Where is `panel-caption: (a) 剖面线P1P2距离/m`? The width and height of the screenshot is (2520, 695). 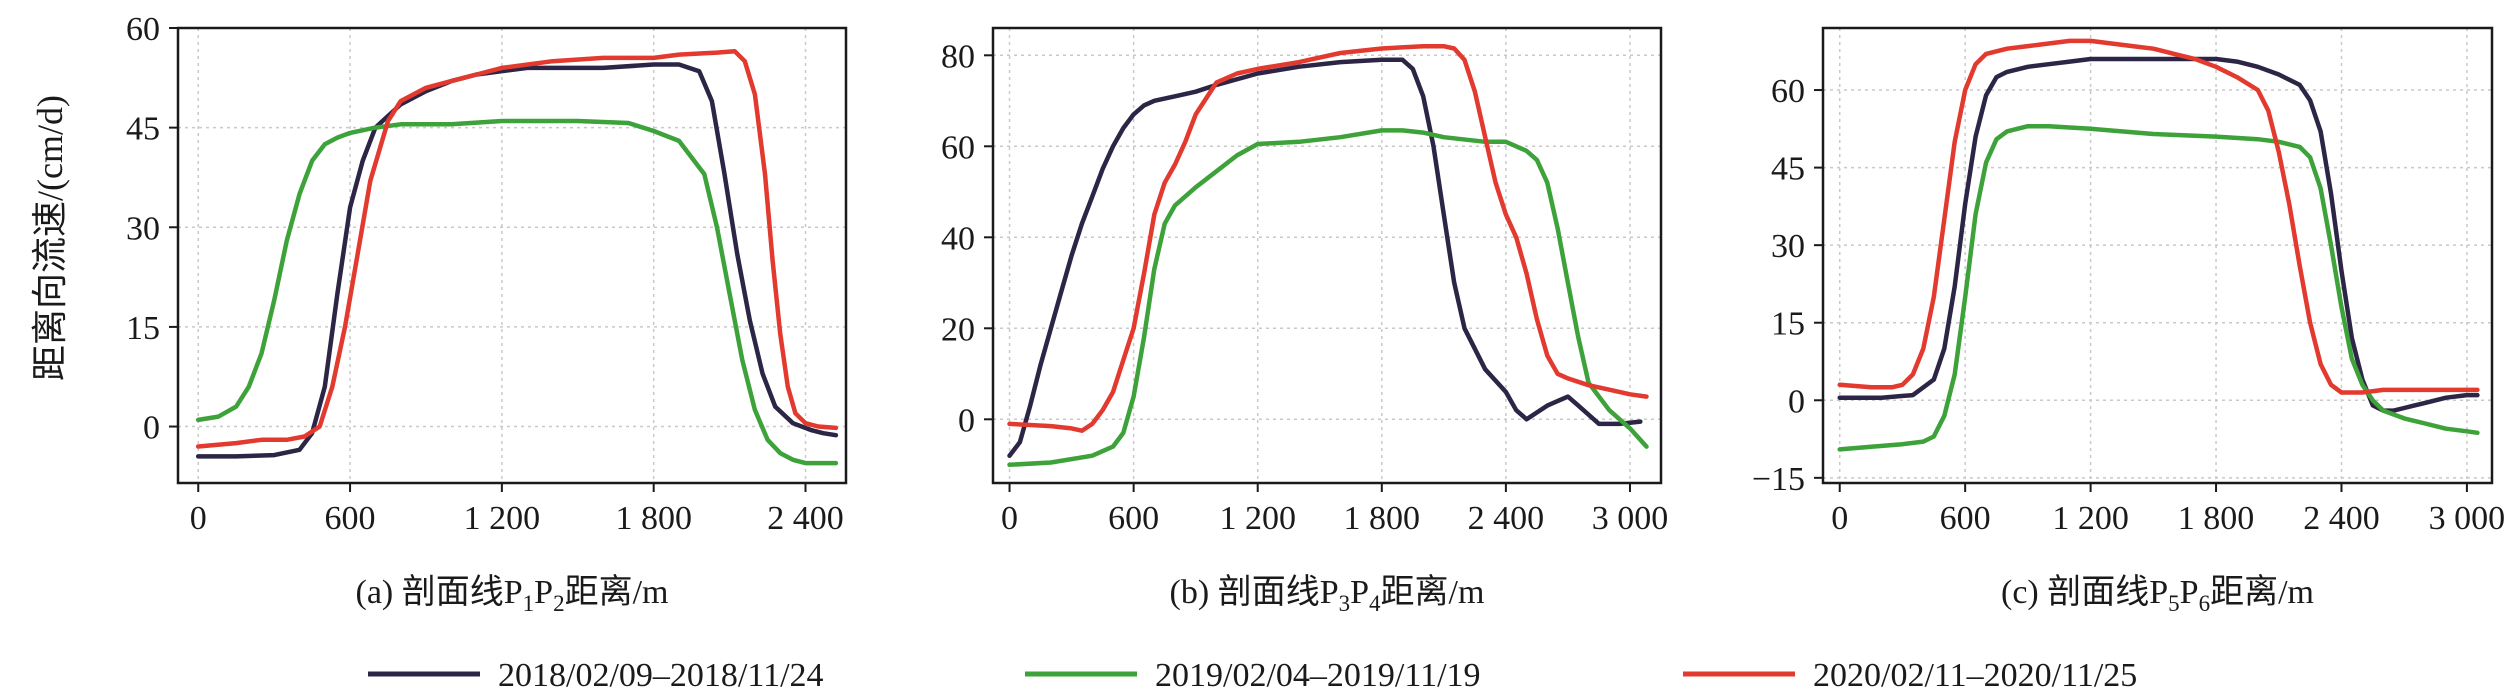
panel-caption: (a) 剖面线P1P2距离/m is located at coordinates (512, 594).